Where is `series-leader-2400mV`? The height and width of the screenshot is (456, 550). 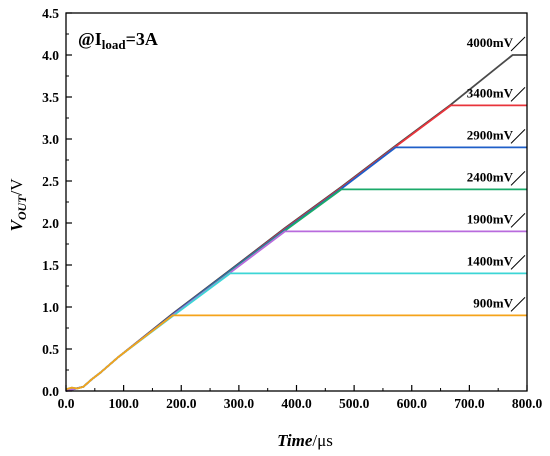 series-leader-2400mV is located at coordinates (518, 178).